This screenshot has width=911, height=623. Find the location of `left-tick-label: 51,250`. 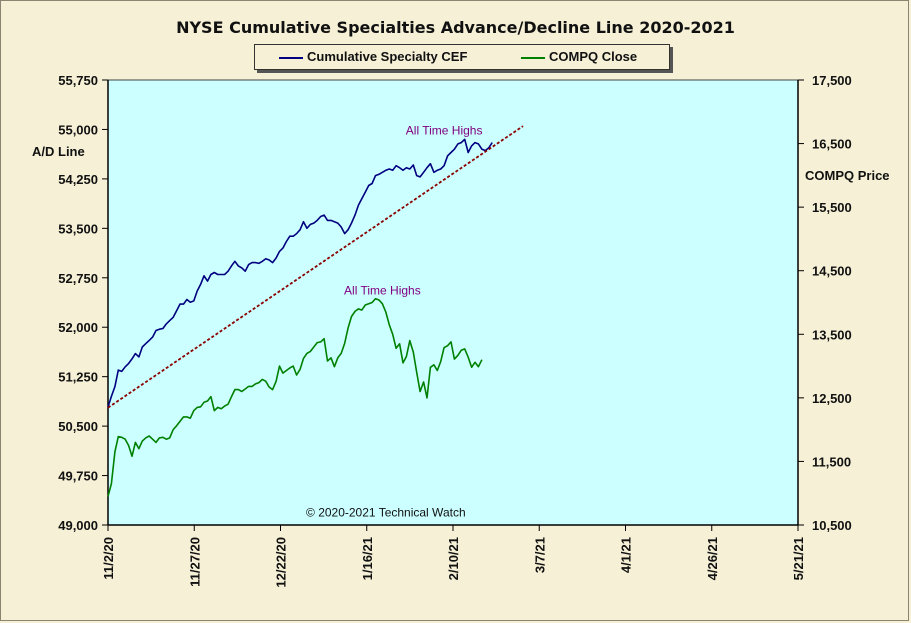

left-tick-label: 51,250 is located at coordinates (78, 377).